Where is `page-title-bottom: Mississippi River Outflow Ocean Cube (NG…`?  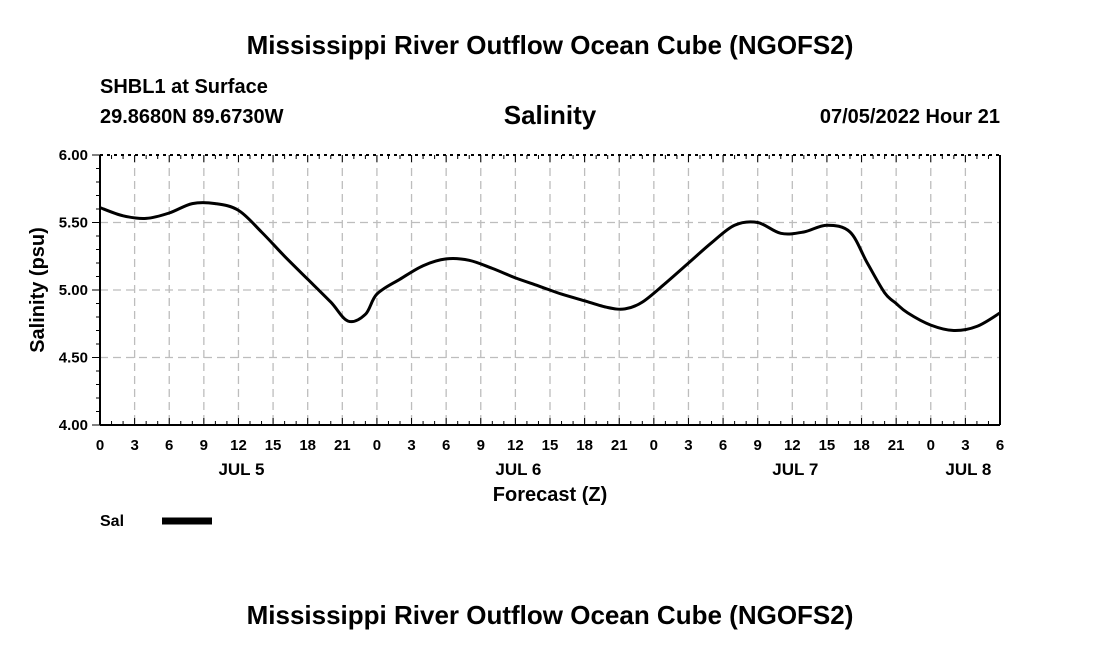
page-title-bottom: Mississippi River Outflow Ocean Cube (NG… is located at coordinates (550, 615).